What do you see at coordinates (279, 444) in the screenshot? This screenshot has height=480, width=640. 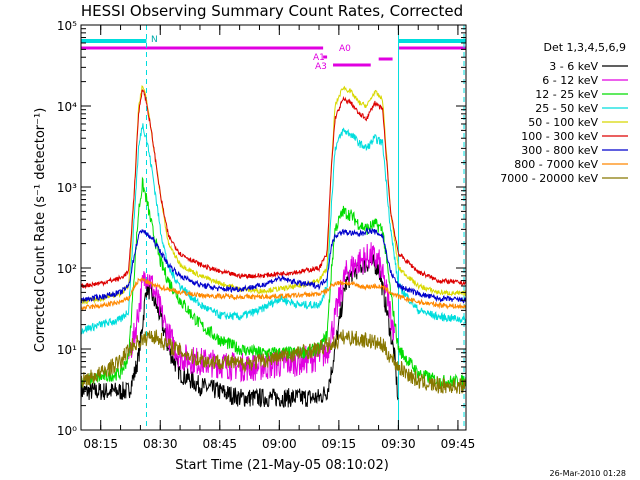 I see `x-tick-label-3: 09:00` at bounding box center [279, 444].